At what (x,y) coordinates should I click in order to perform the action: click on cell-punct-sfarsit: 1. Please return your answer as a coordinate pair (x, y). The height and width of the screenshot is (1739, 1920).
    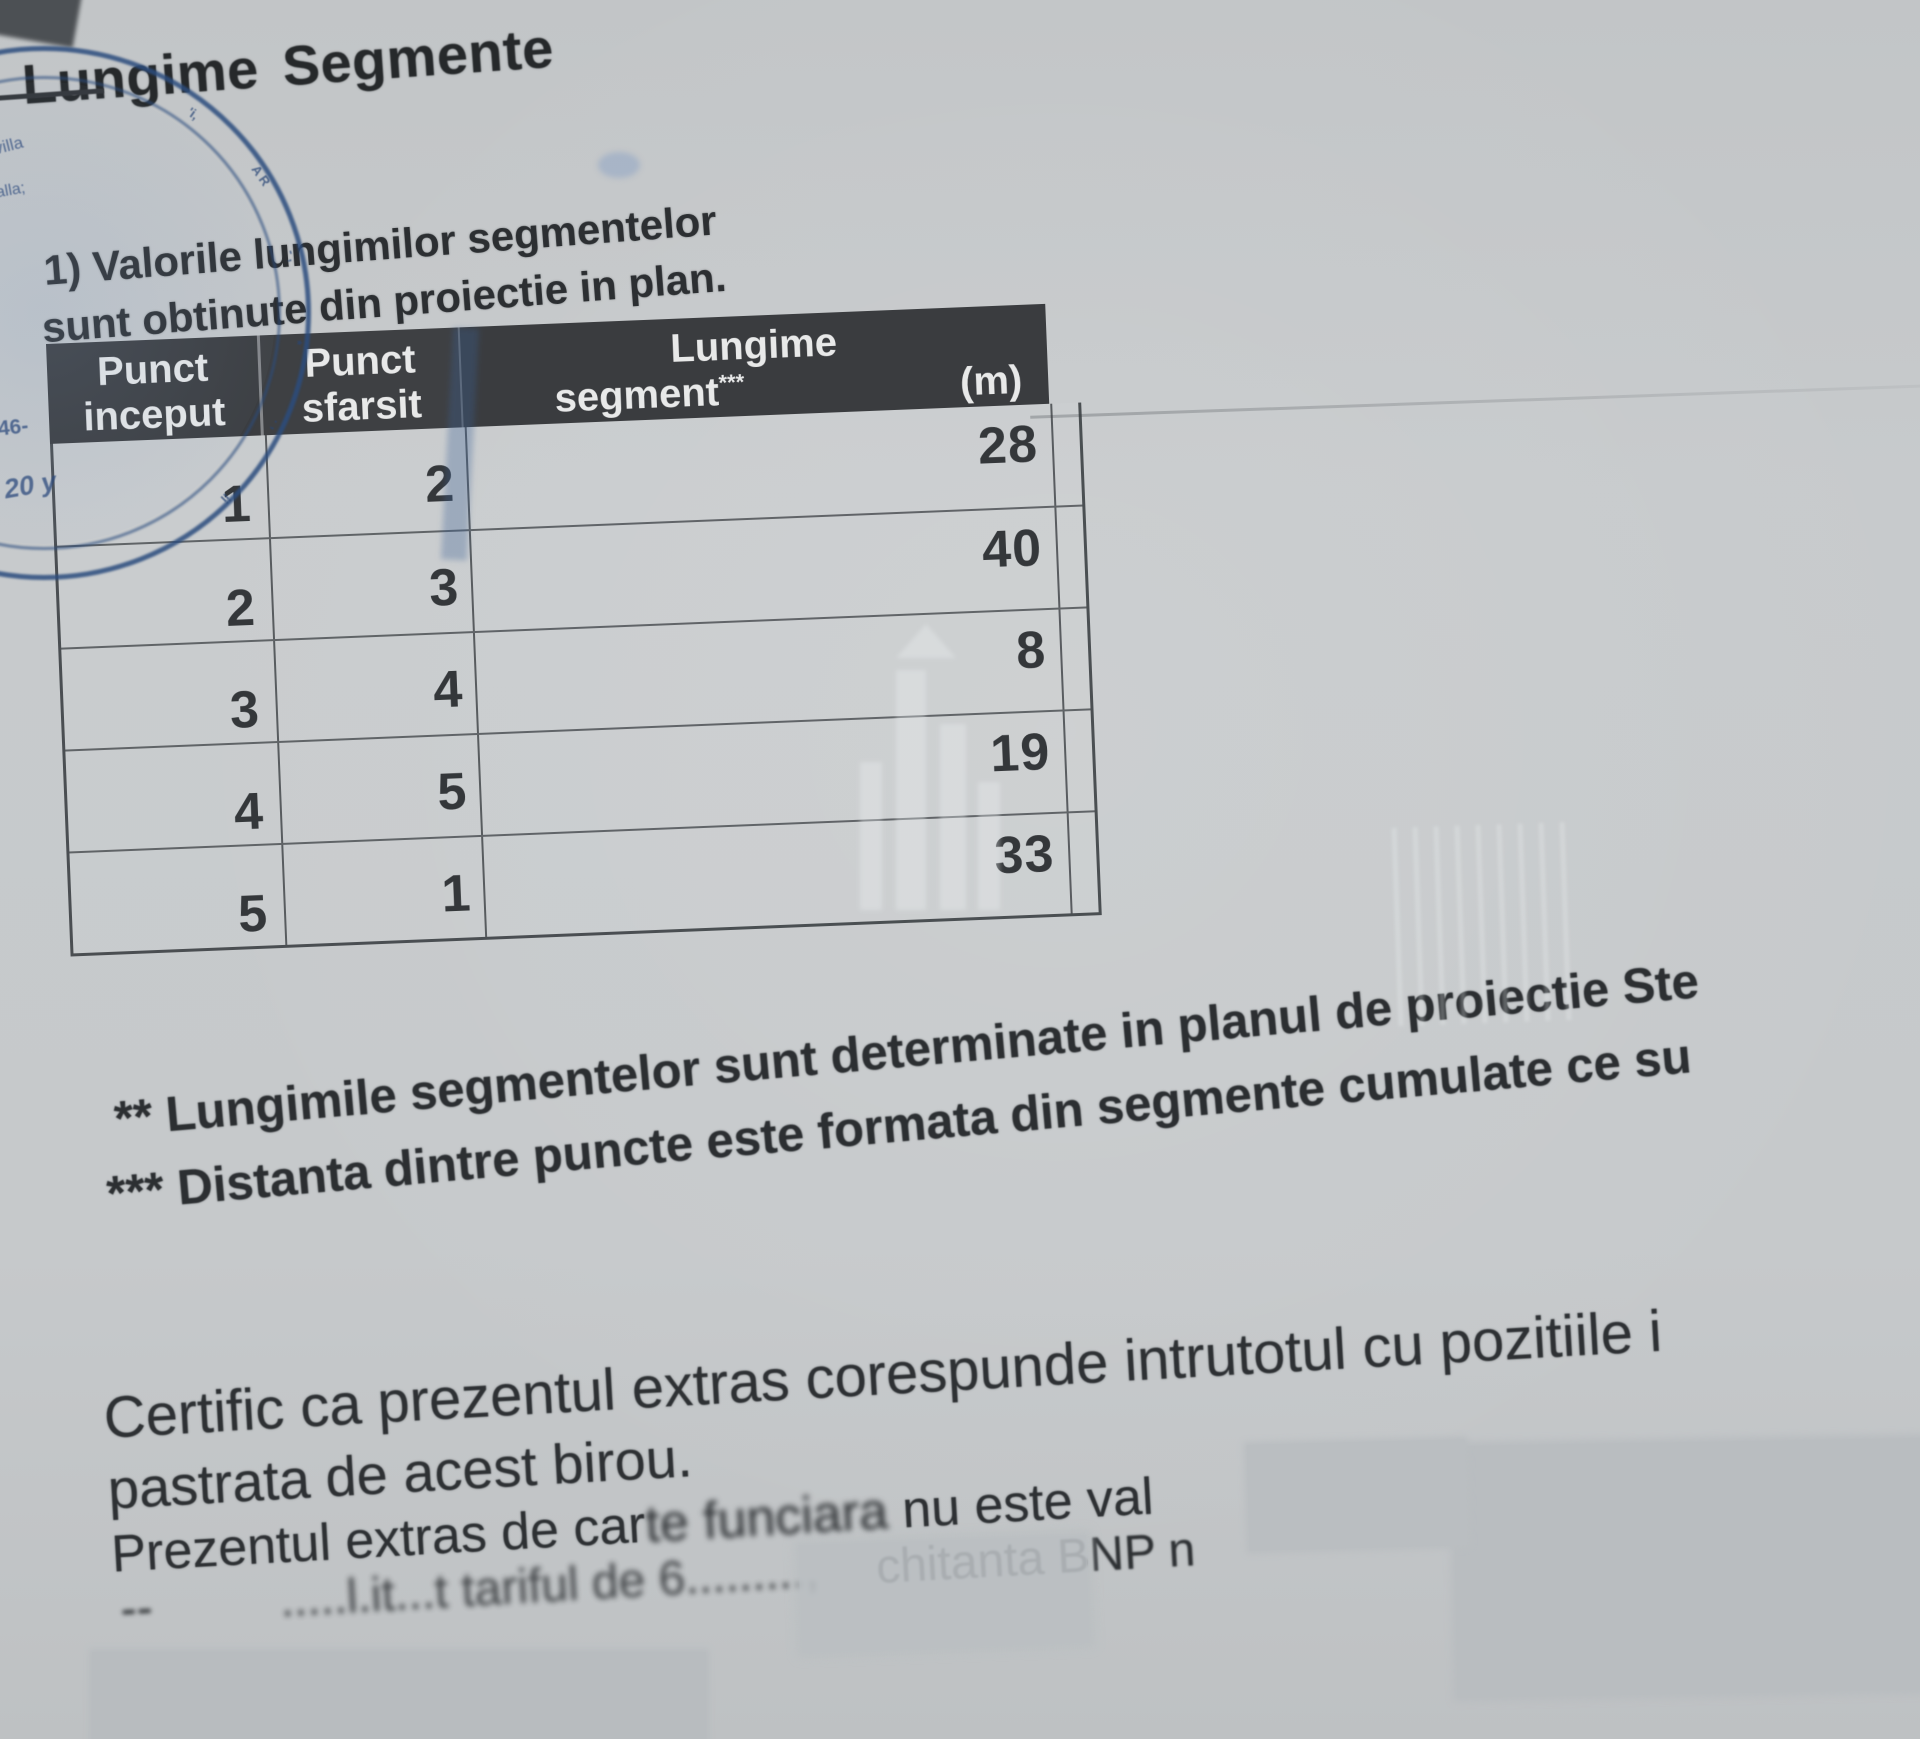
    Looking at the image, I should click on (385, 890).